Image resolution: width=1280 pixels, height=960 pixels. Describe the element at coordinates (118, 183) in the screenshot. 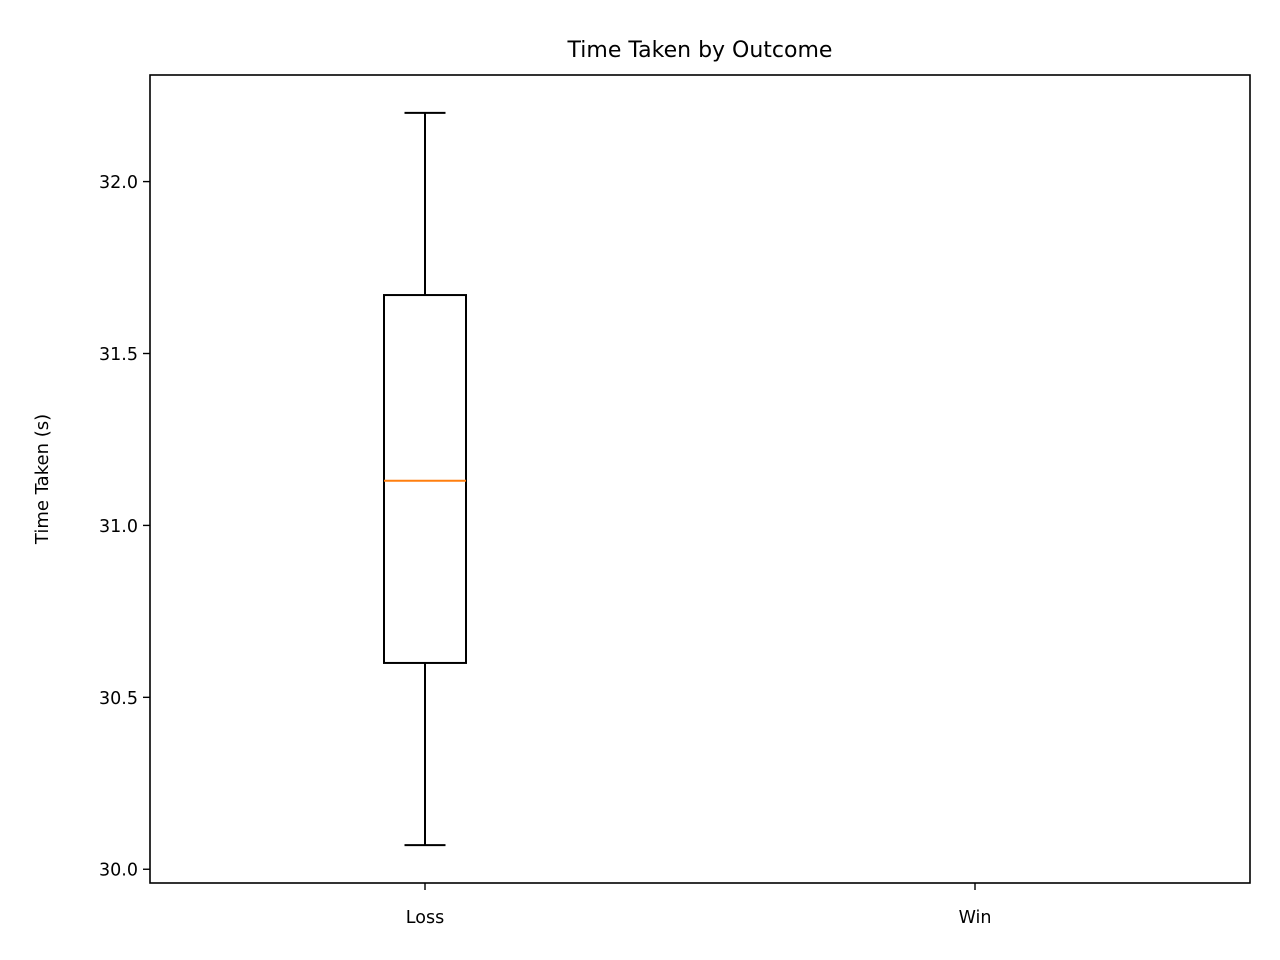

I see `y-tick-label: 32.0` at that location.